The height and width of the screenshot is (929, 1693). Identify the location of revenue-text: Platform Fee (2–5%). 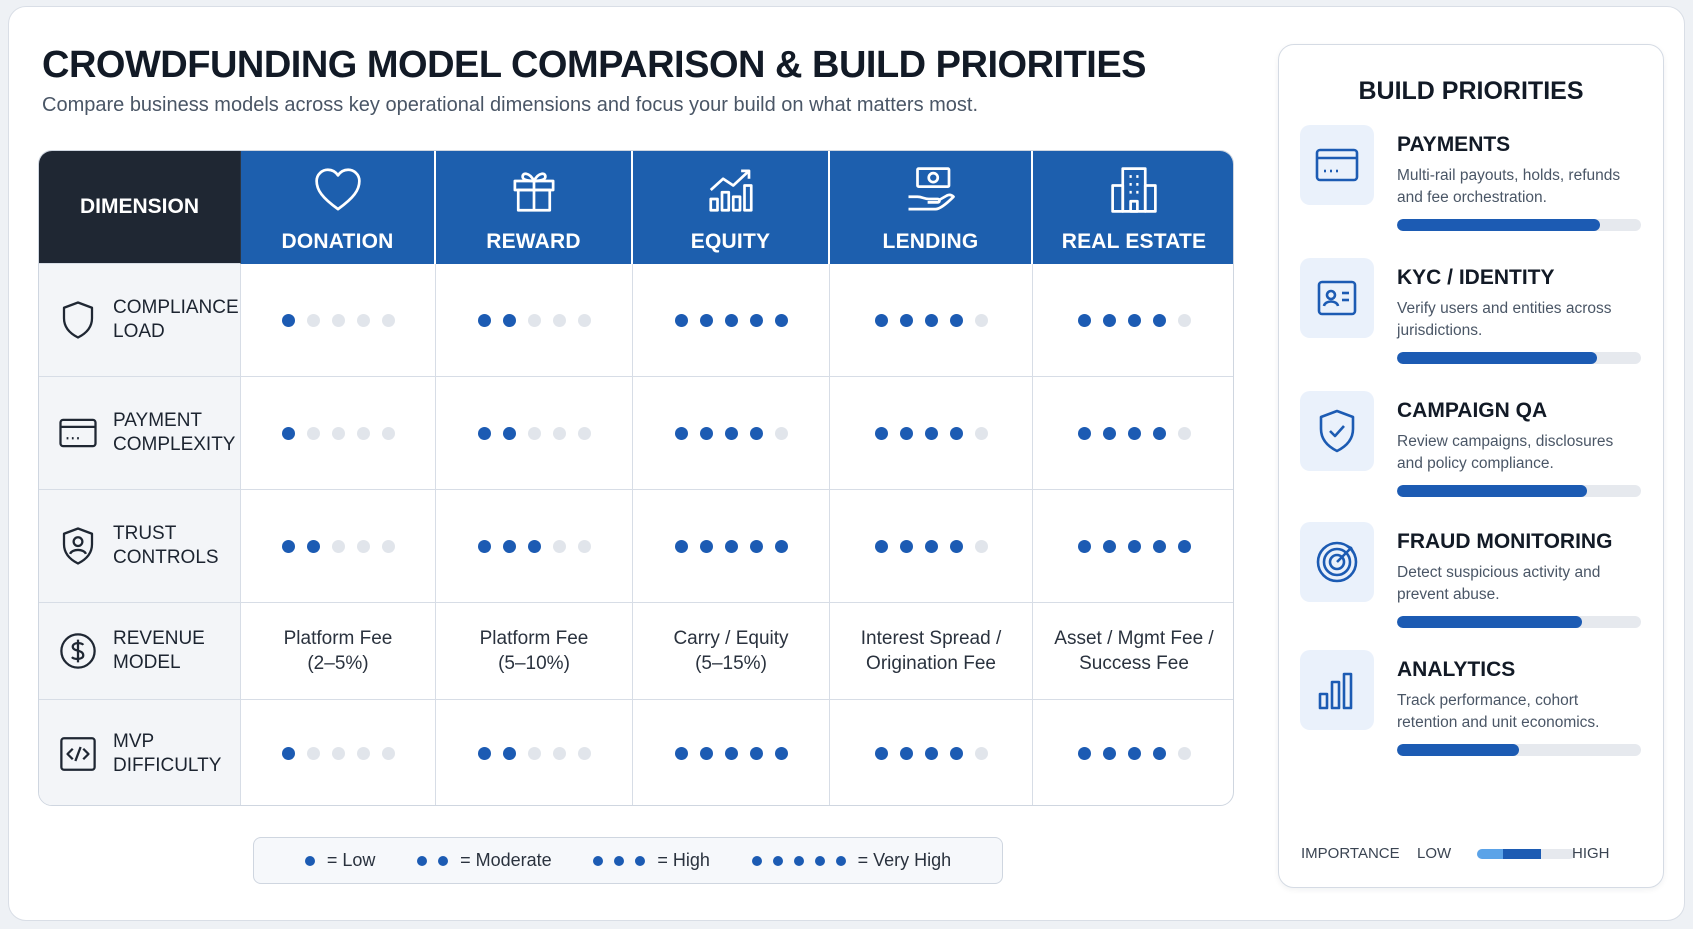
(338, 651).